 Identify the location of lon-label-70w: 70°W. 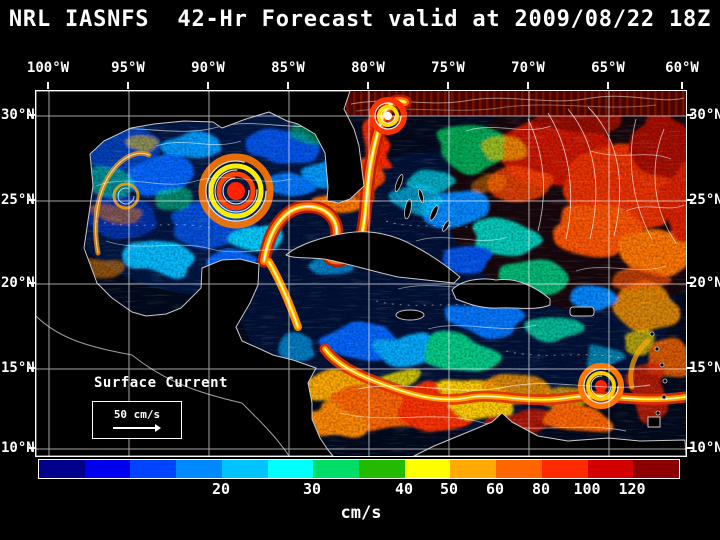
(528, 68).